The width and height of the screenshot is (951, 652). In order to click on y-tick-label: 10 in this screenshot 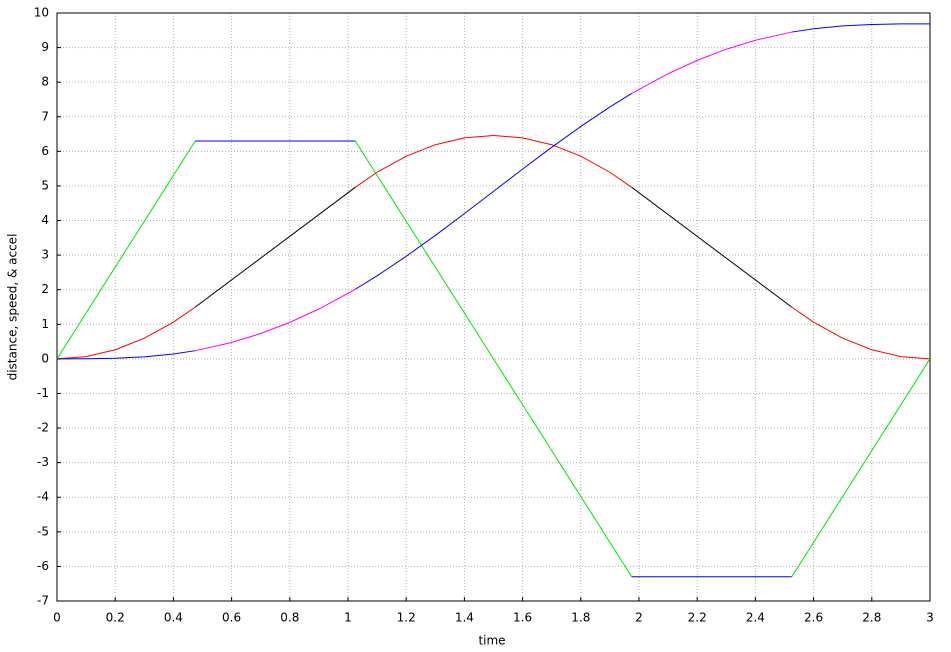, I will do `click(41, 13)`.